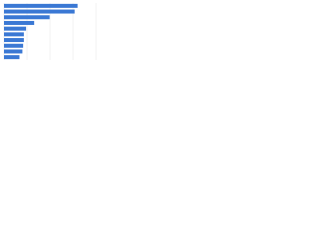  I want to click on chart, so click(50, 31).